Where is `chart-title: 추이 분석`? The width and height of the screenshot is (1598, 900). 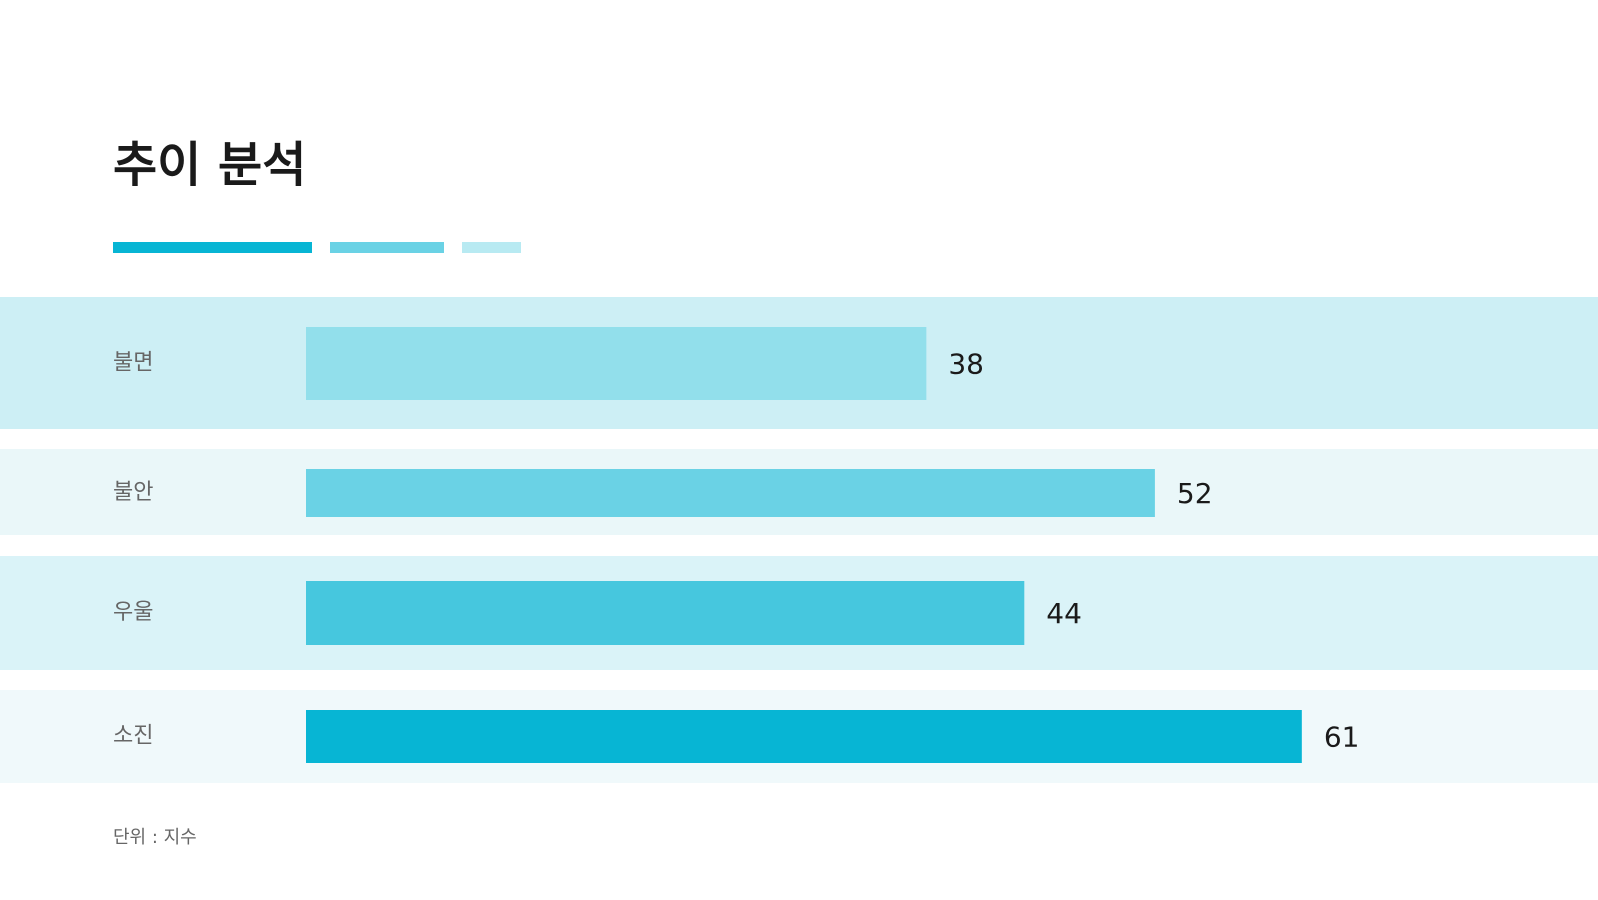 chart-title: 추이 분석 is located at coordinates (209, 165).